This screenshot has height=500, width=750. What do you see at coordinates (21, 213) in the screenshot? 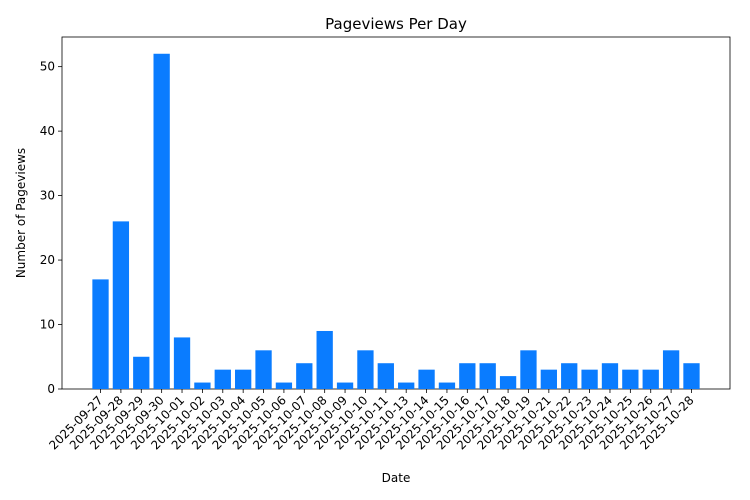
I see `y-axis-label: Number of Pageviews` at bounding box center [21, 213].